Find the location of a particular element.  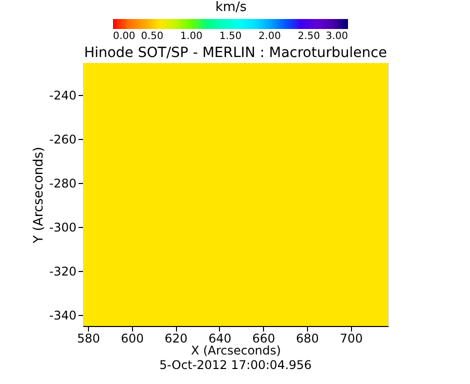

color-bar-label: 2.00 is located at coordinates (269, 36).